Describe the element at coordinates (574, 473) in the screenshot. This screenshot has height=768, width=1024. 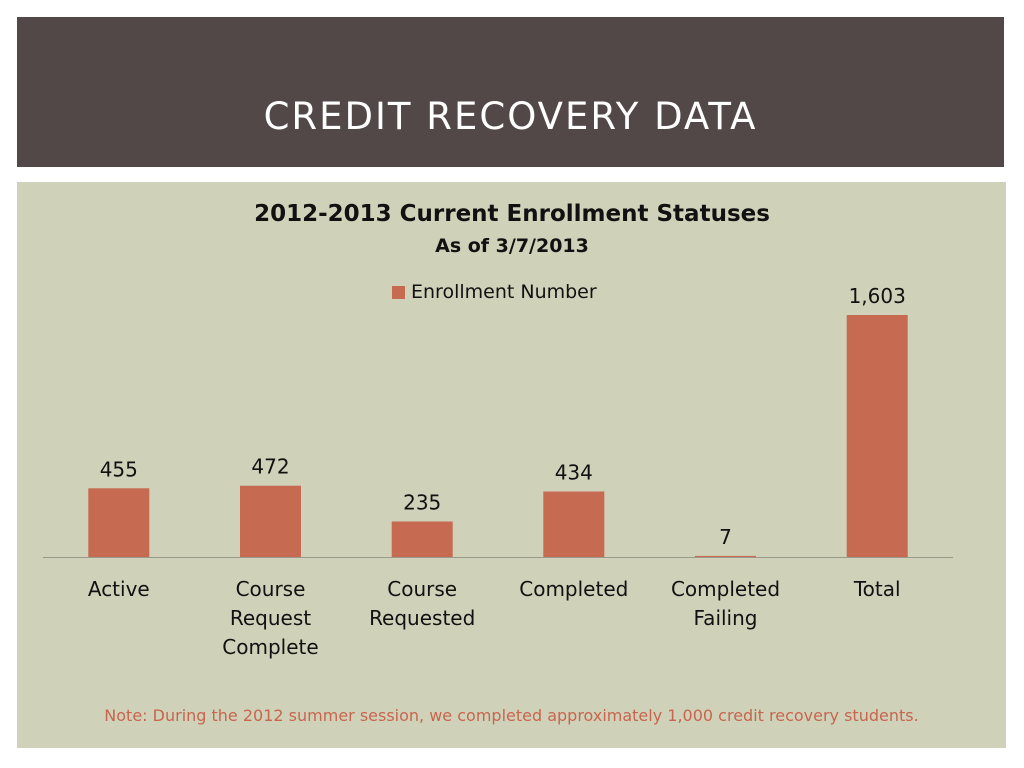
I see `data-label-3: 434` at that location.